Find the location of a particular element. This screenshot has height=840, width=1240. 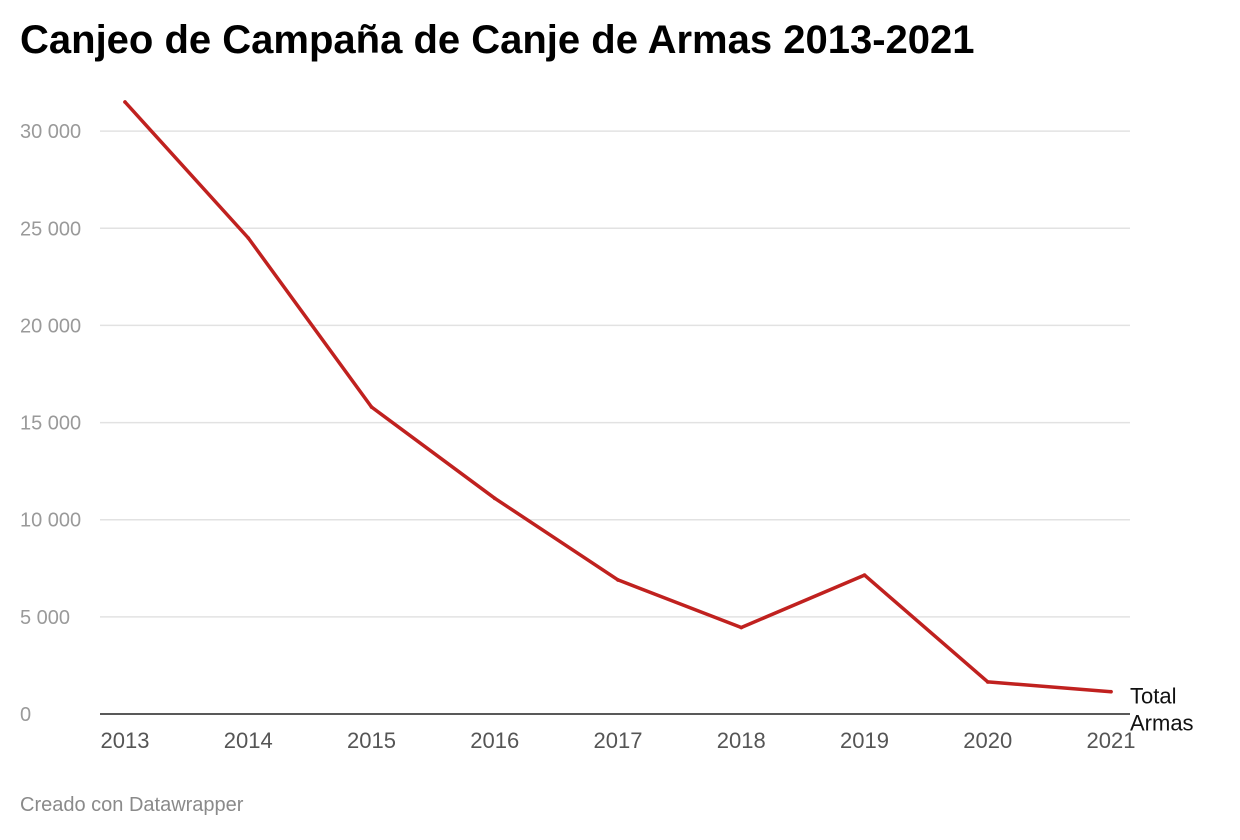

x-tick-label: 2014 is located at coordinates (248, 740).